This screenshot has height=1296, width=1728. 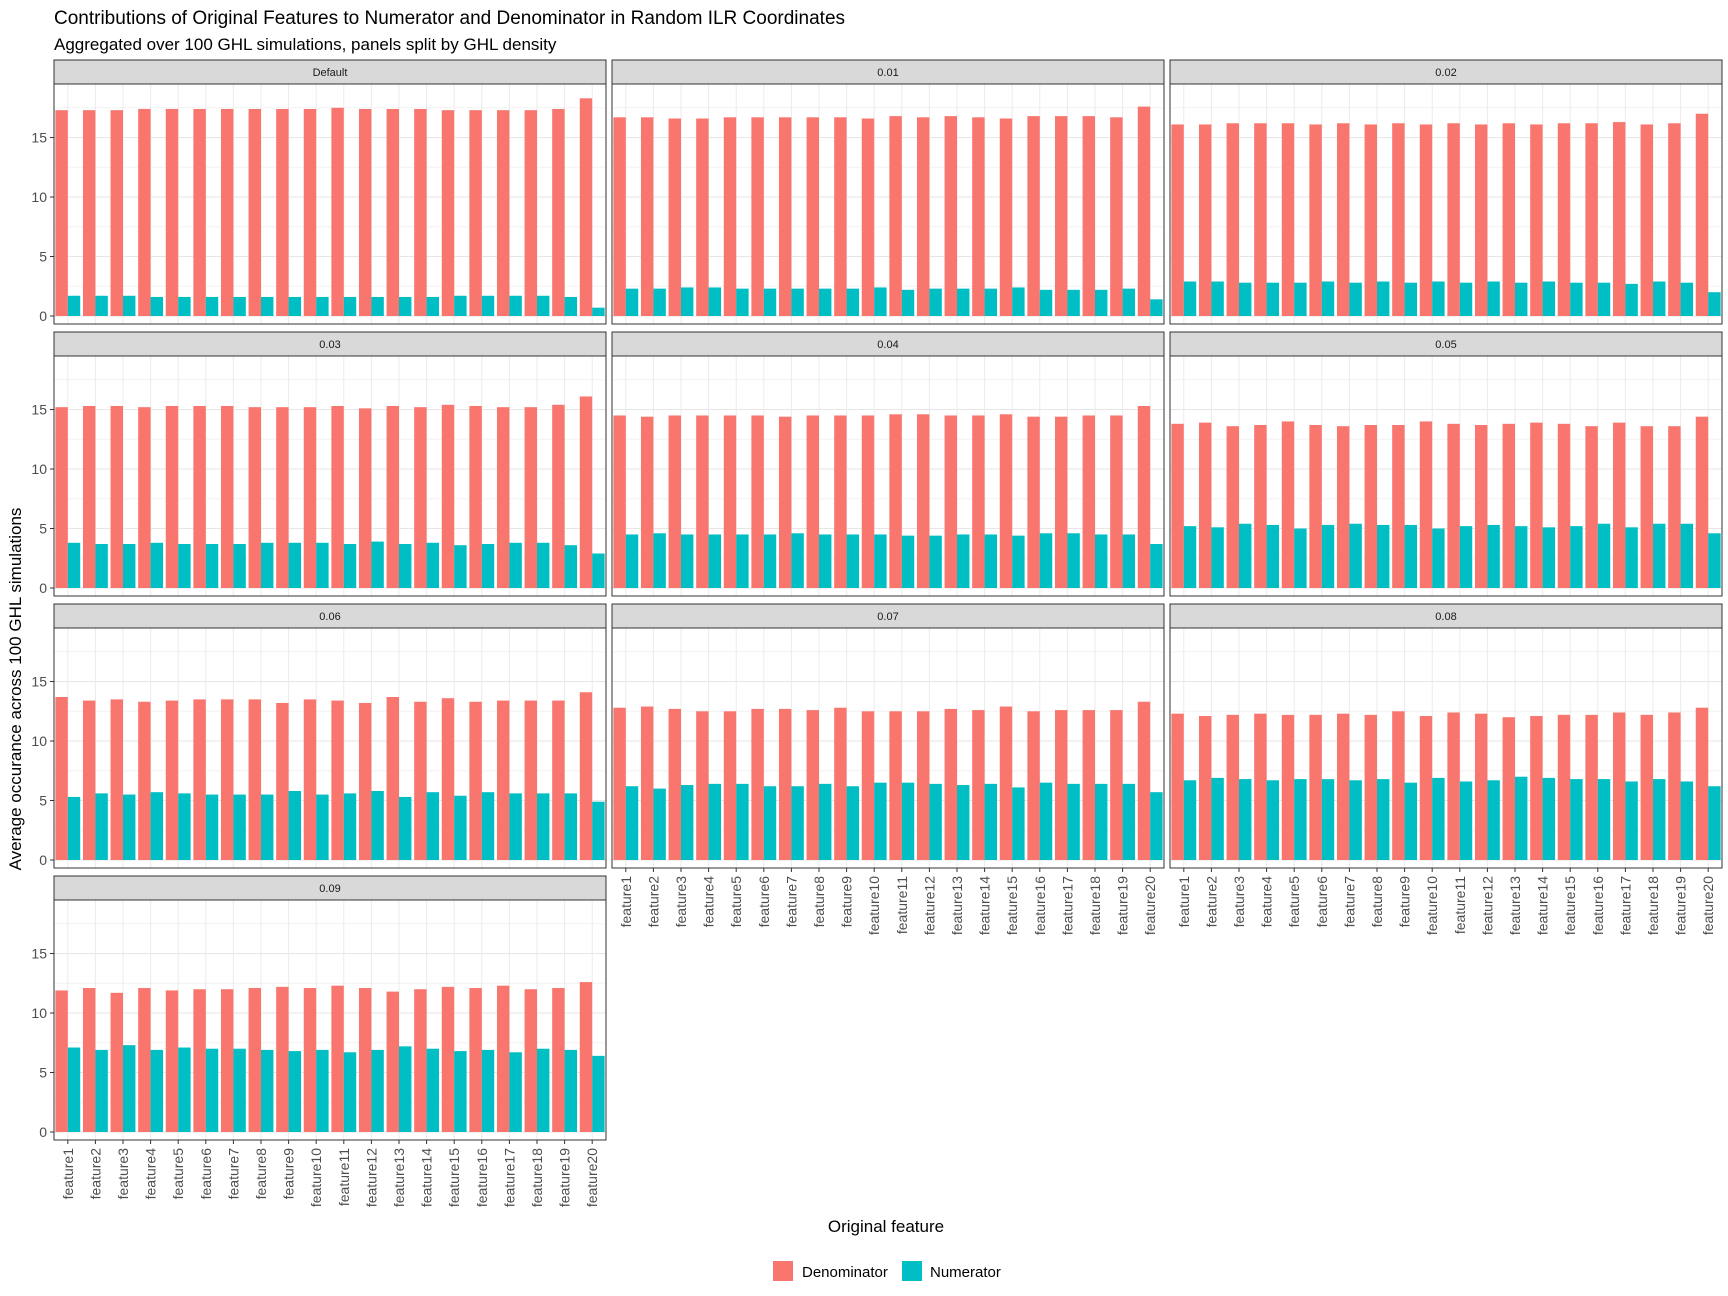 I want to click on x-tick-label: feature12, so click(x=929, y=905).